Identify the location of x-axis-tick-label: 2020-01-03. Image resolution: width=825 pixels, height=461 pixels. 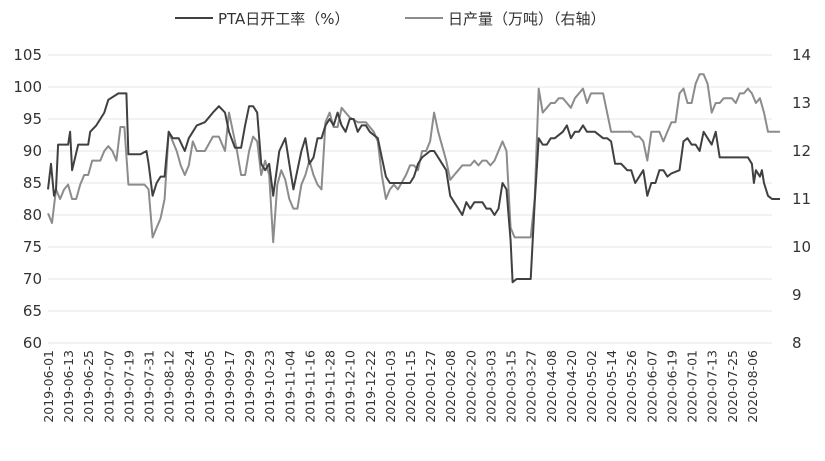
(390, 386).